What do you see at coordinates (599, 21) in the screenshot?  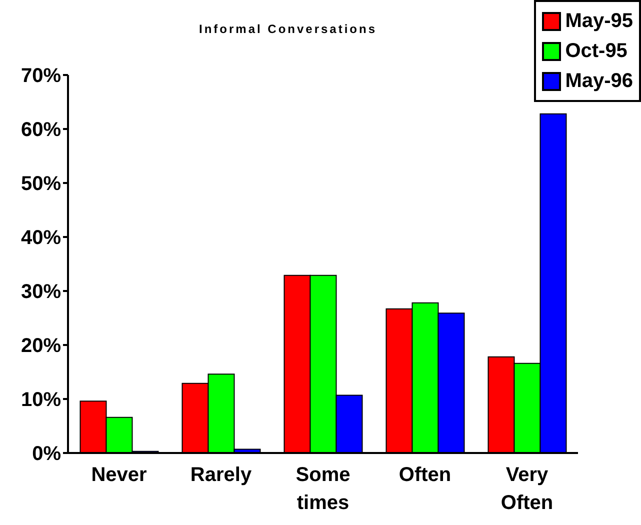 I see `legend-label: May-95` at bounding box center [599, 21].